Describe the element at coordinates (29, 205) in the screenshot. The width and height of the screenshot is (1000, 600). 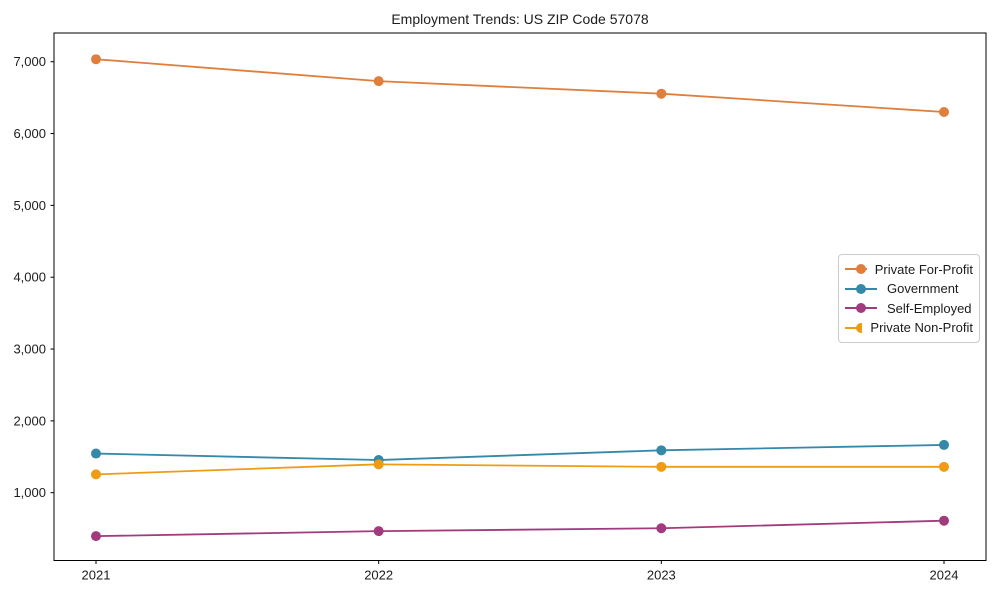
I see `y-tick-label: 5,000` at that location.